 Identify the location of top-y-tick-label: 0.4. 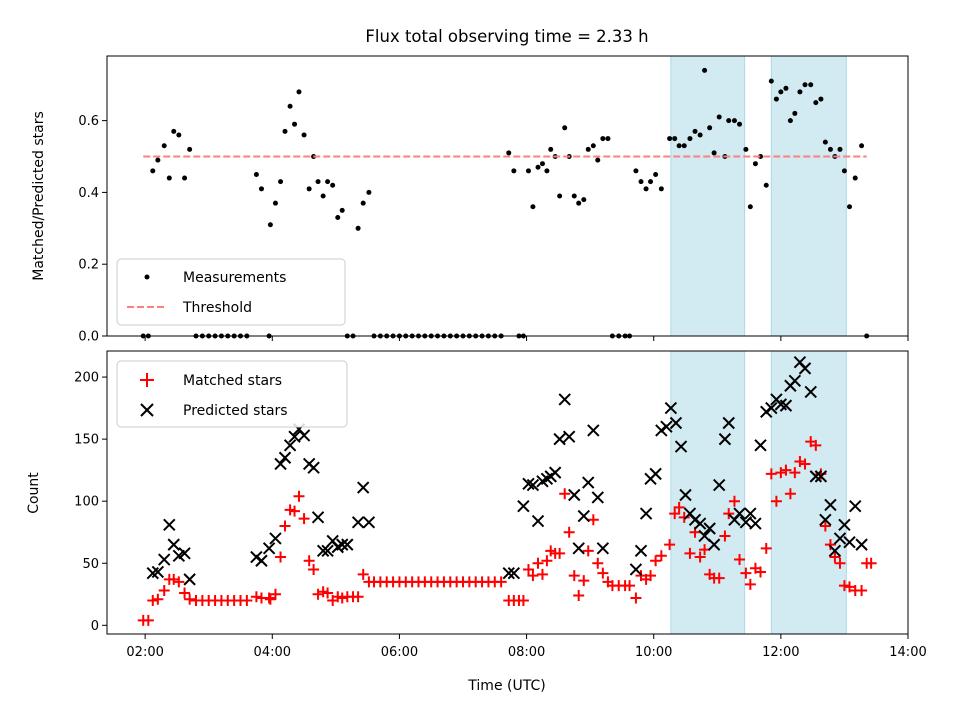
(88, 193).